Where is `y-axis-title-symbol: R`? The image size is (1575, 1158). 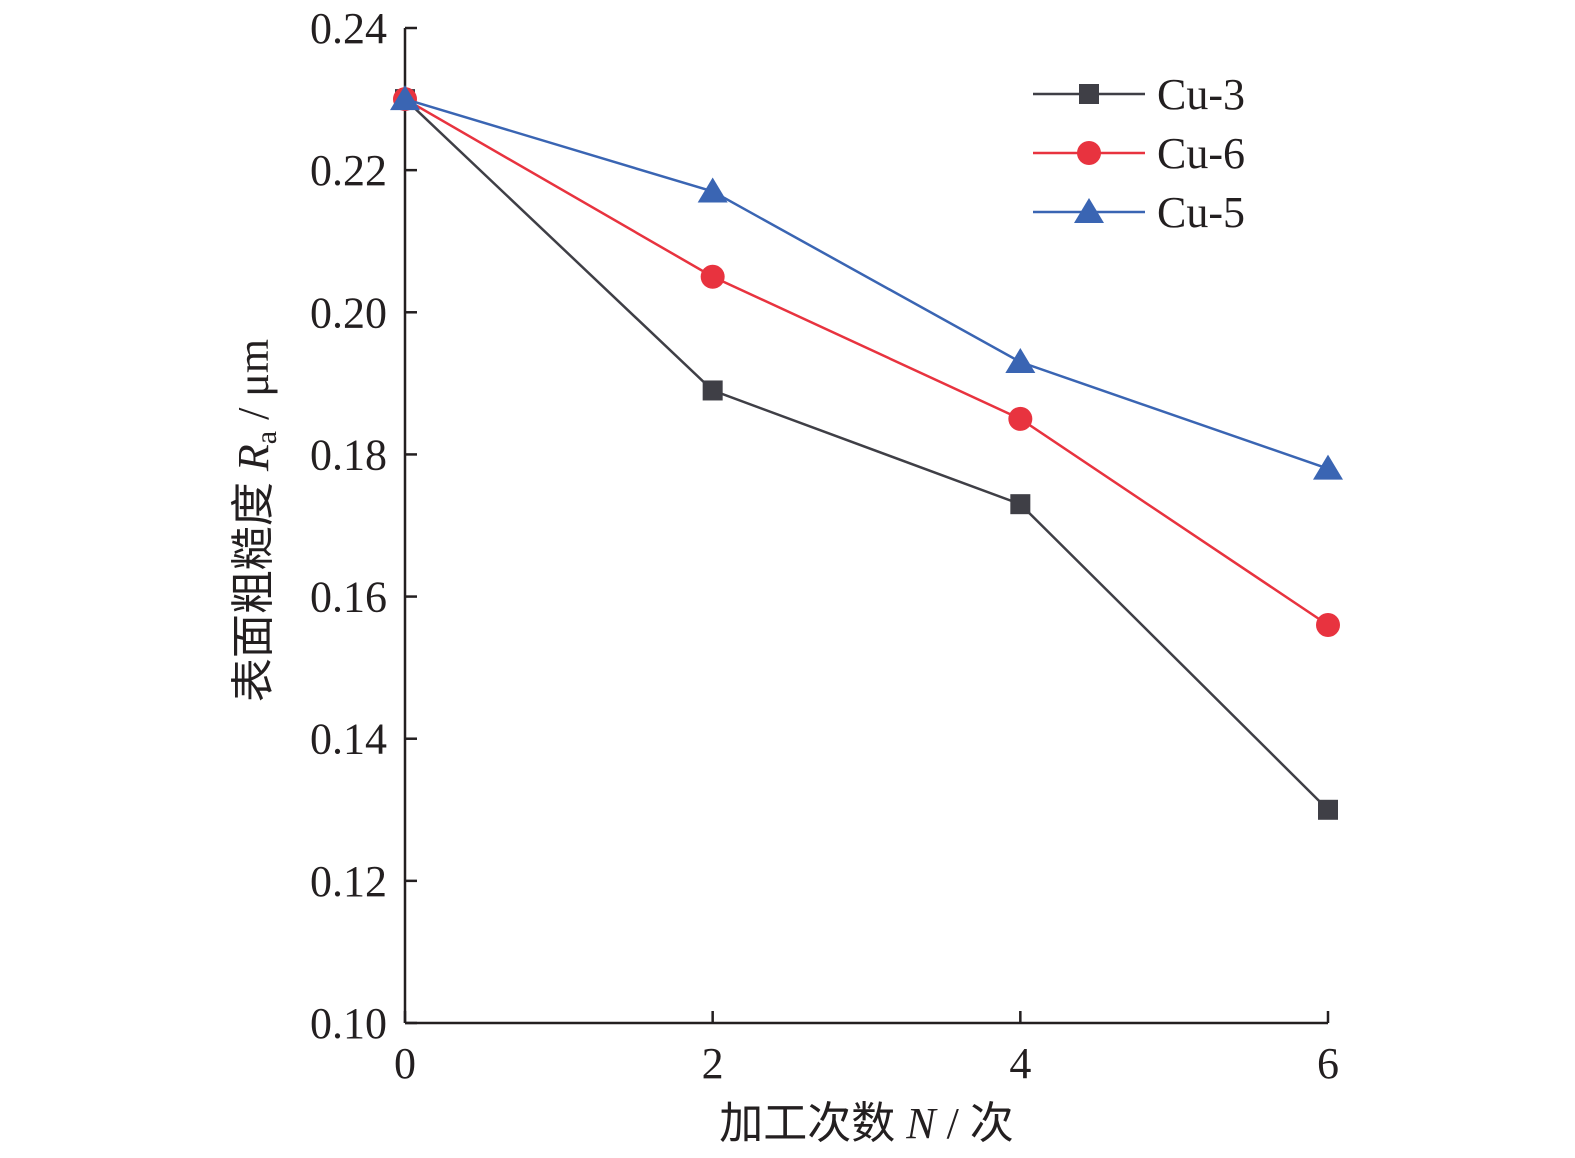 y-axis-title-symbol: R is located at coordinates (253, 458).